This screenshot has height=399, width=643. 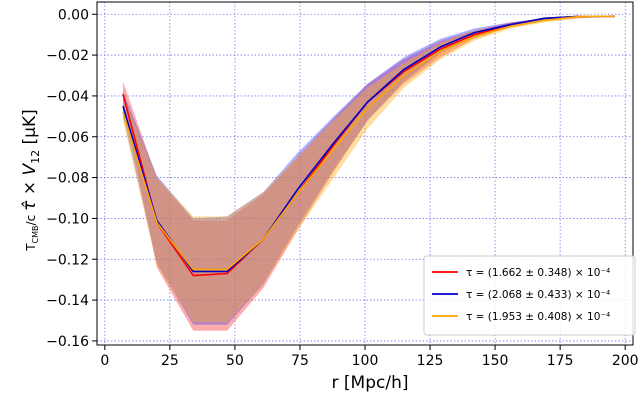 I want to click on legend-box, so click(x=529, y=295).